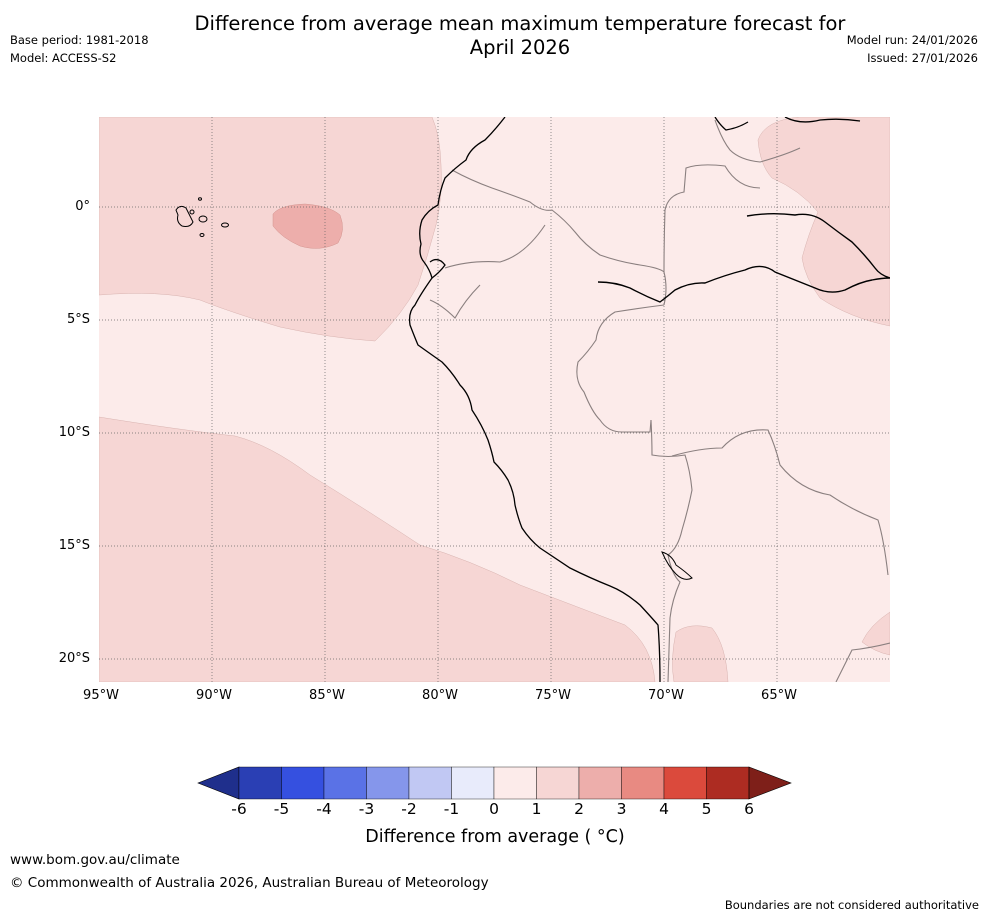 The image size is (988, 919). I want to click on model-name: Model: ACCESS-S2, so click(63, 58).